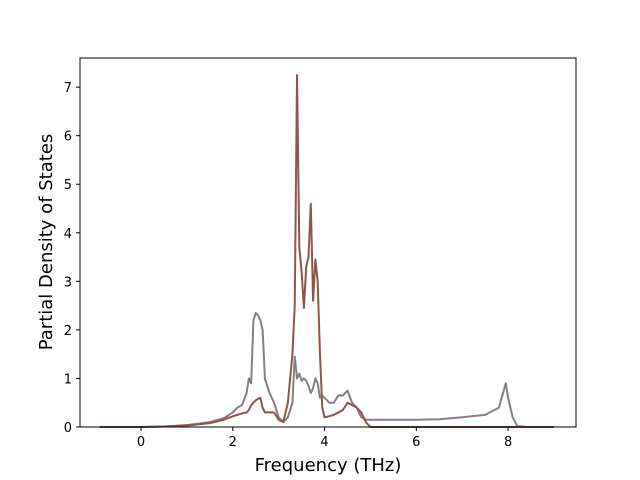 This screenshot has height=480, width=640. I want to click on y-tick-label: 7, so click(68, 88).